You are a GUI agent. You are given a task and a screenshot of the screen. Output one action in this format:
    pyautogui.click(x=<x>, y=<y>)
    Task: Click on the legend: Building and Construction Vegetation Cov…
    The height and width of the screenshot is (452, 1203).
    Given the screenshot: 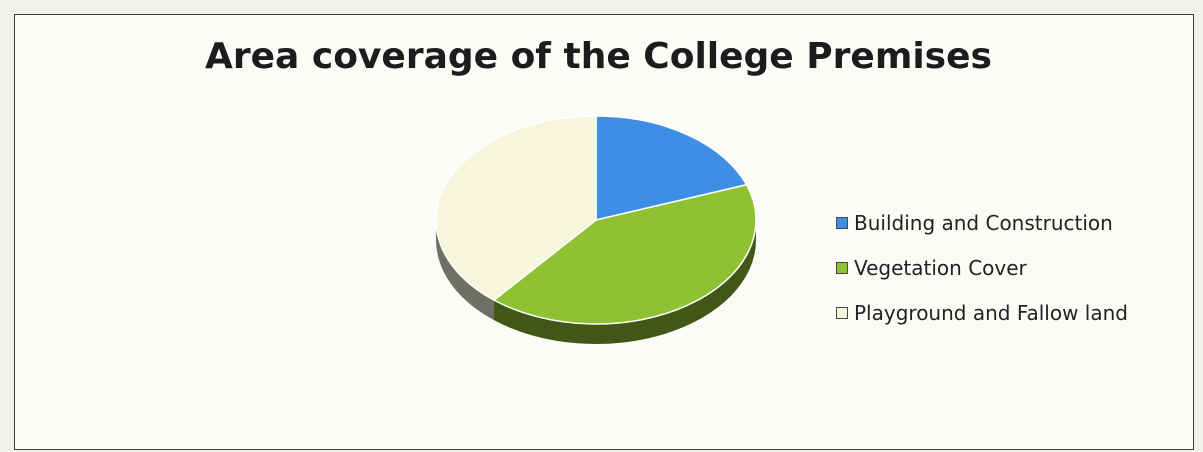 What is the action you would take?
    pyautogui.click(x=982, y=277)
    